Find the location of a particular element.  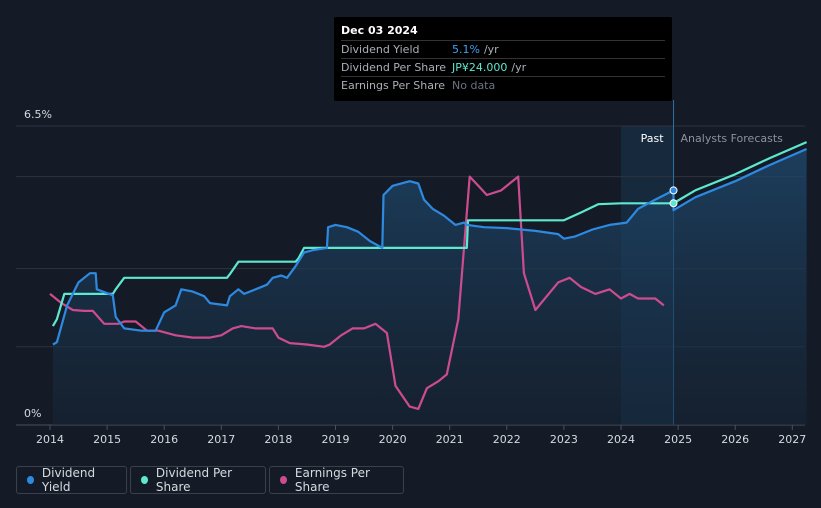

x-tick-label: 2022 is located at coordinates (507, 439).